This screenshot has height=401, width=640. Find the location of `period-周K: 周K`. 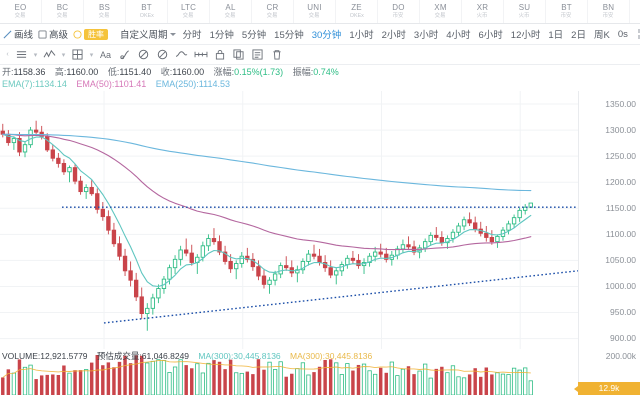

period-周K: 周K is located at coordinates (601, 35).